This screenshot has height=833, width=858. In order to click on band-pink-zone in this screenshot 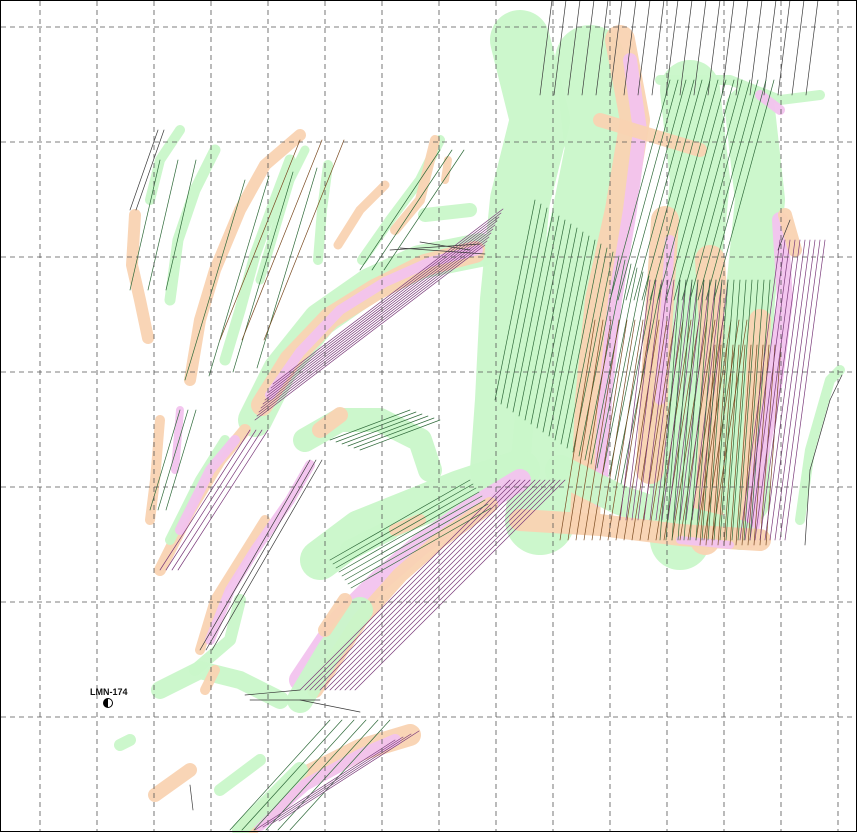, I will do `click(705, 542)`.